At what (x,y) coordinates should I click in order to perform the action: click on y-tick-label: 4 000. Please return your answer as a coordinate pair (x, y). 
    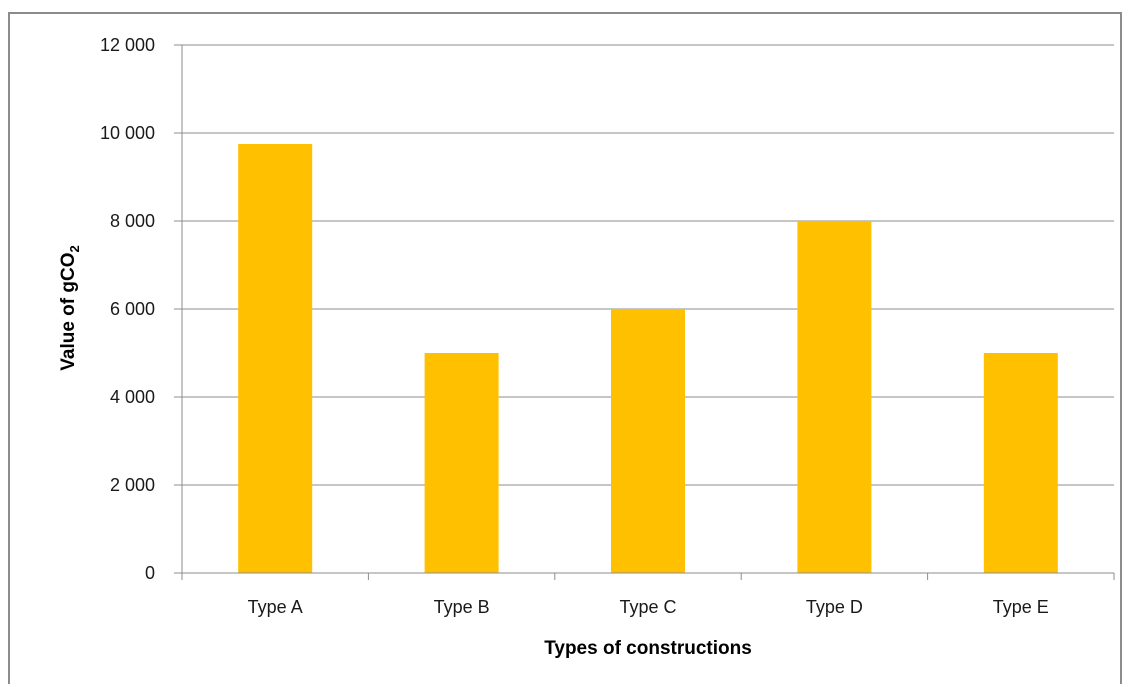
    Looking at the image, I should click on (132, 397).